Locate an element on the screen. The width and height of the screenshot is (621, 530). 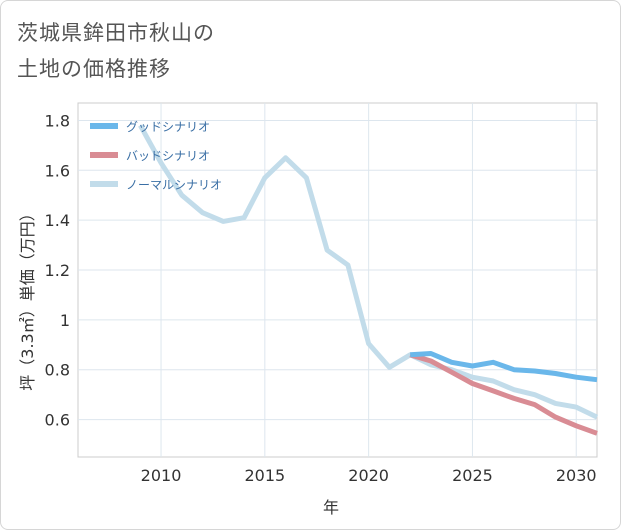
legend-label: グッドシナリオ is located at coordinates (168, 127).